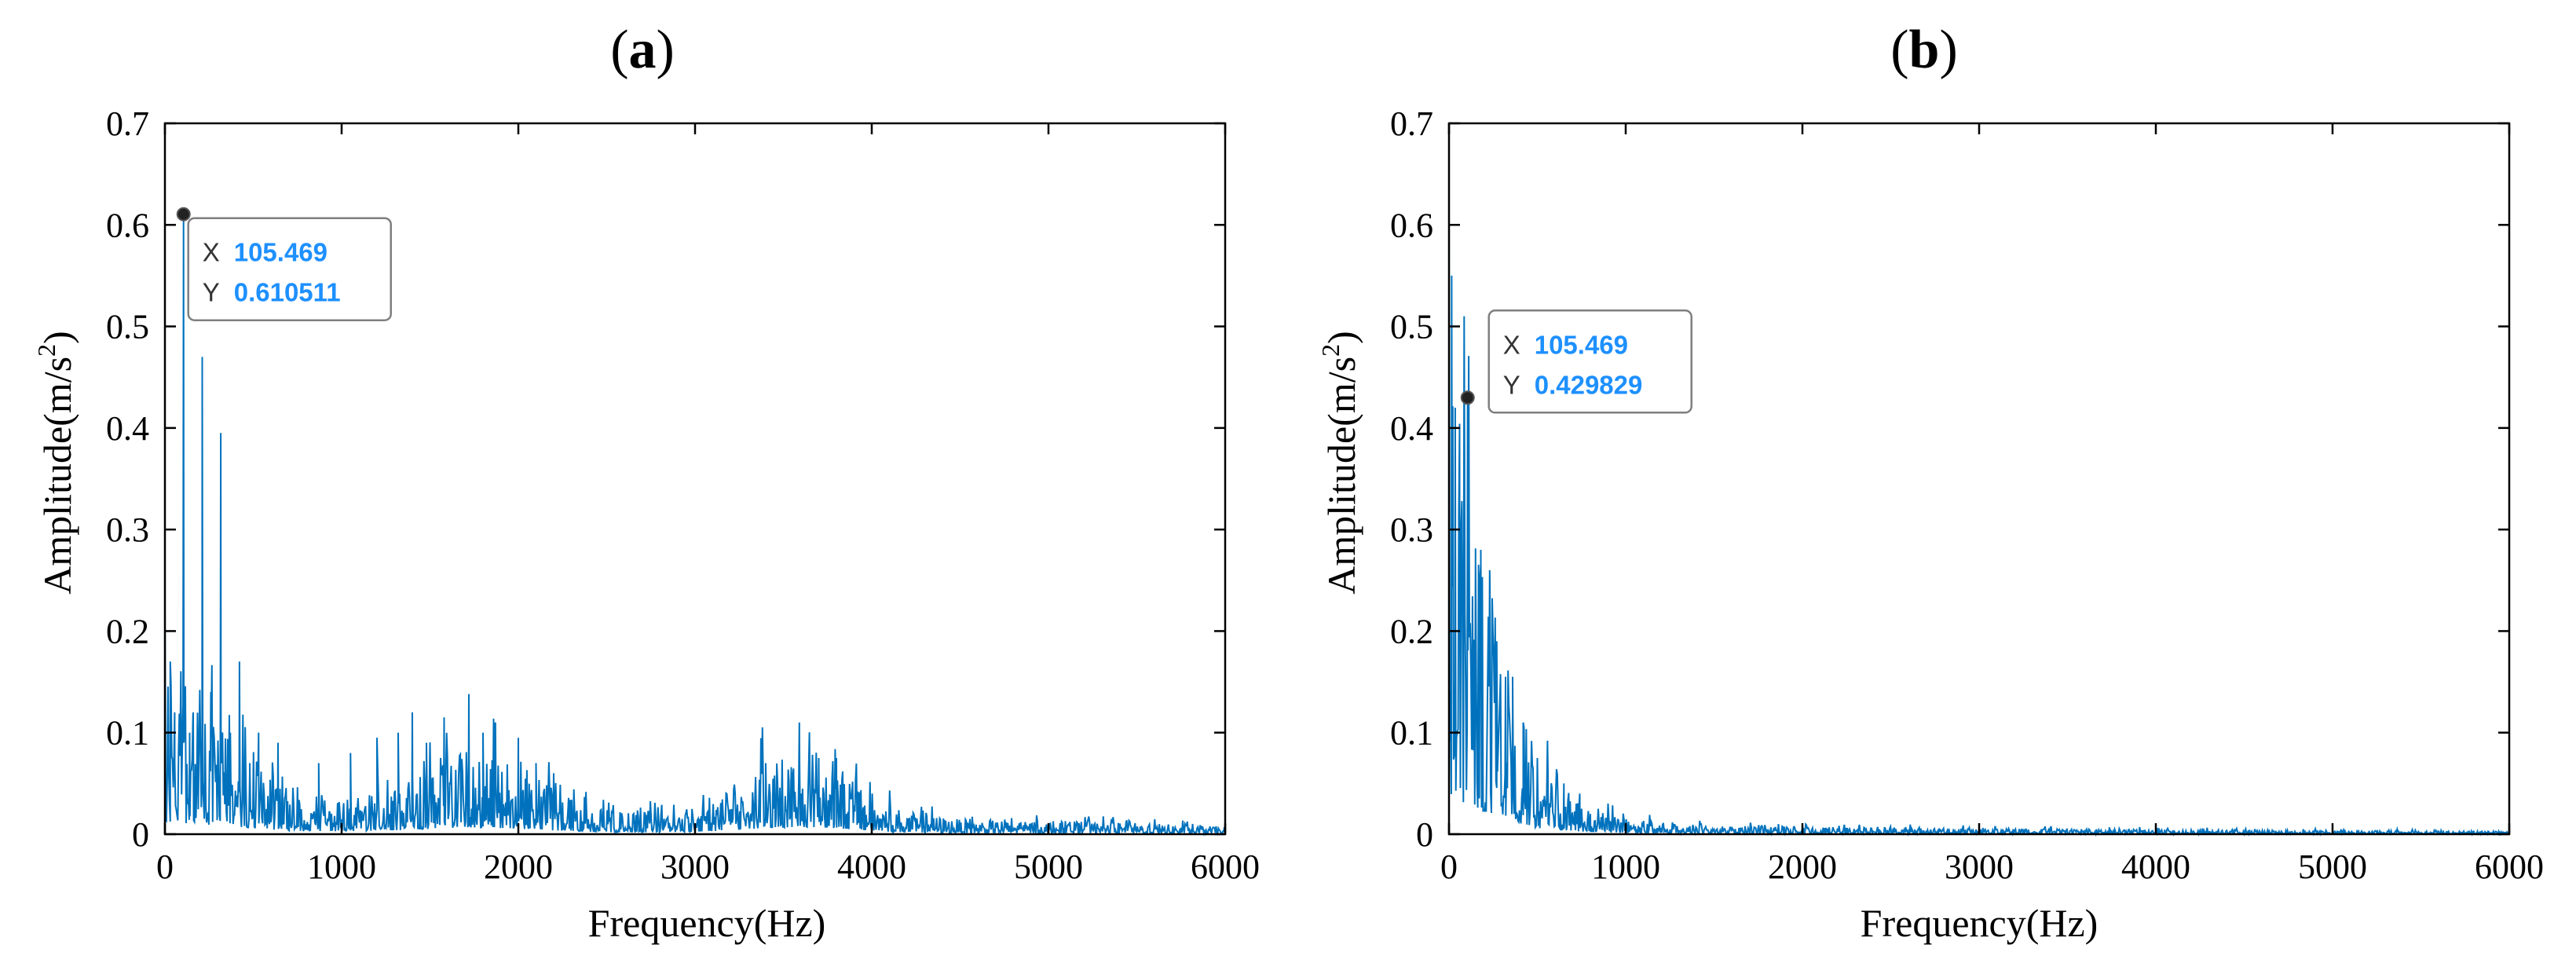  I want to click on datatip-y-value: 0.610511, so click(288, 293).